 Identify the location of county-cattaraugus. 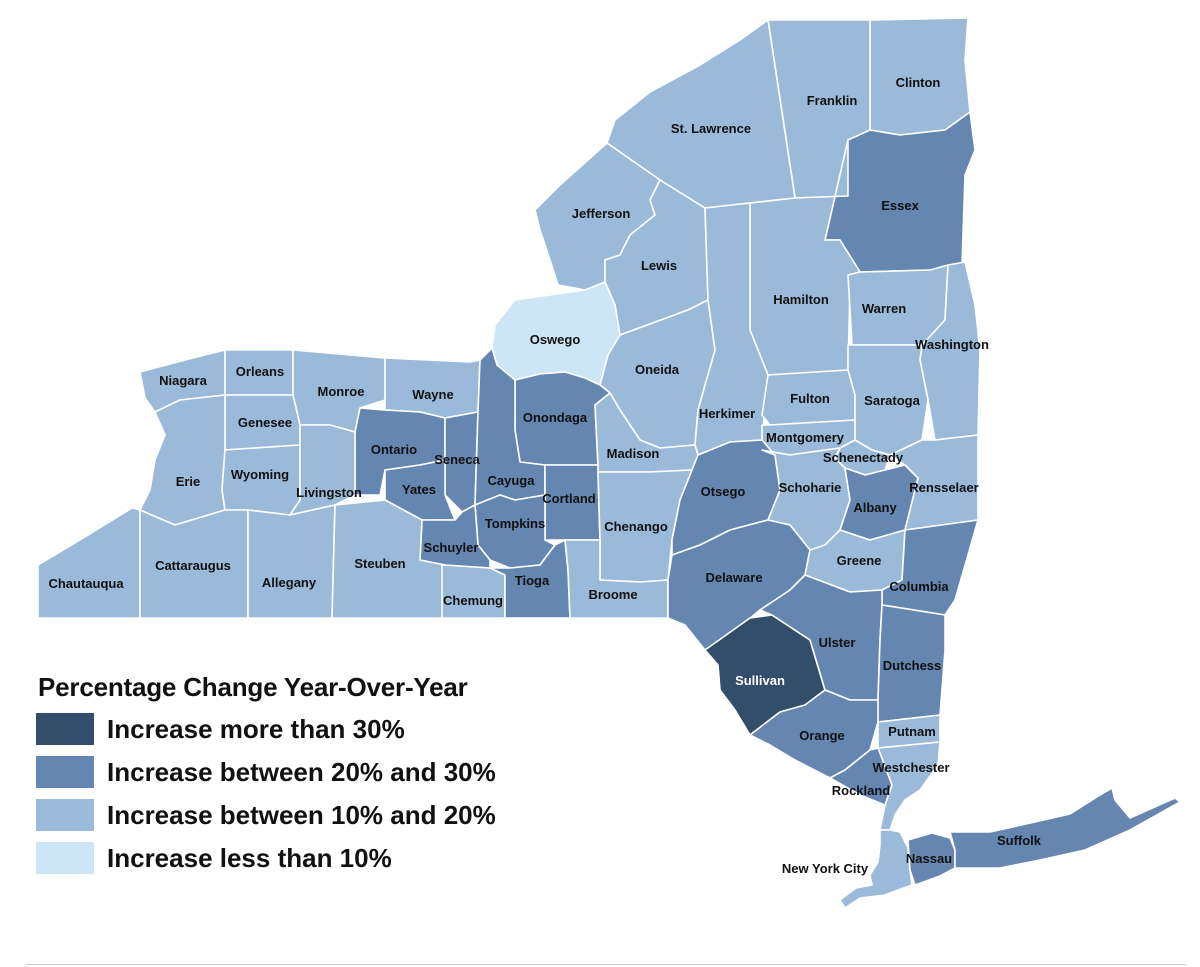
(194, 564).